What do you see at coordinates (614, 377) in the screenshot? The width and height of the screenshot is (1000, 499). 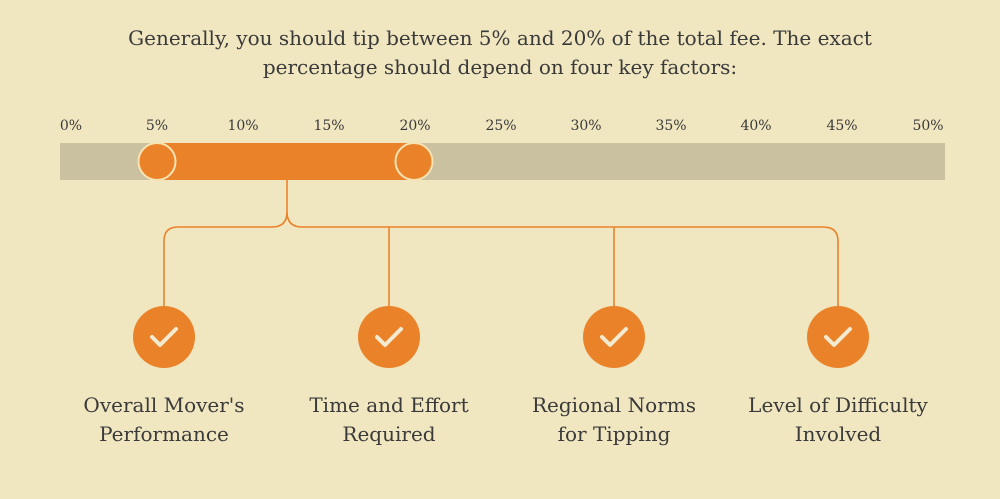 I see `factor-regional-norms: Regional Norms for Tipping` at bounding box center [614, 377].